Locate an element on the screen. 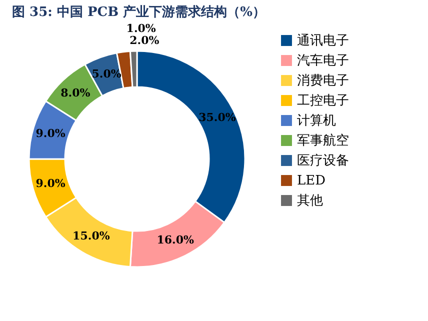 The height and width of the screenshot is (321, 428). data-label: 15.0% is located at coordinates (91, 235).